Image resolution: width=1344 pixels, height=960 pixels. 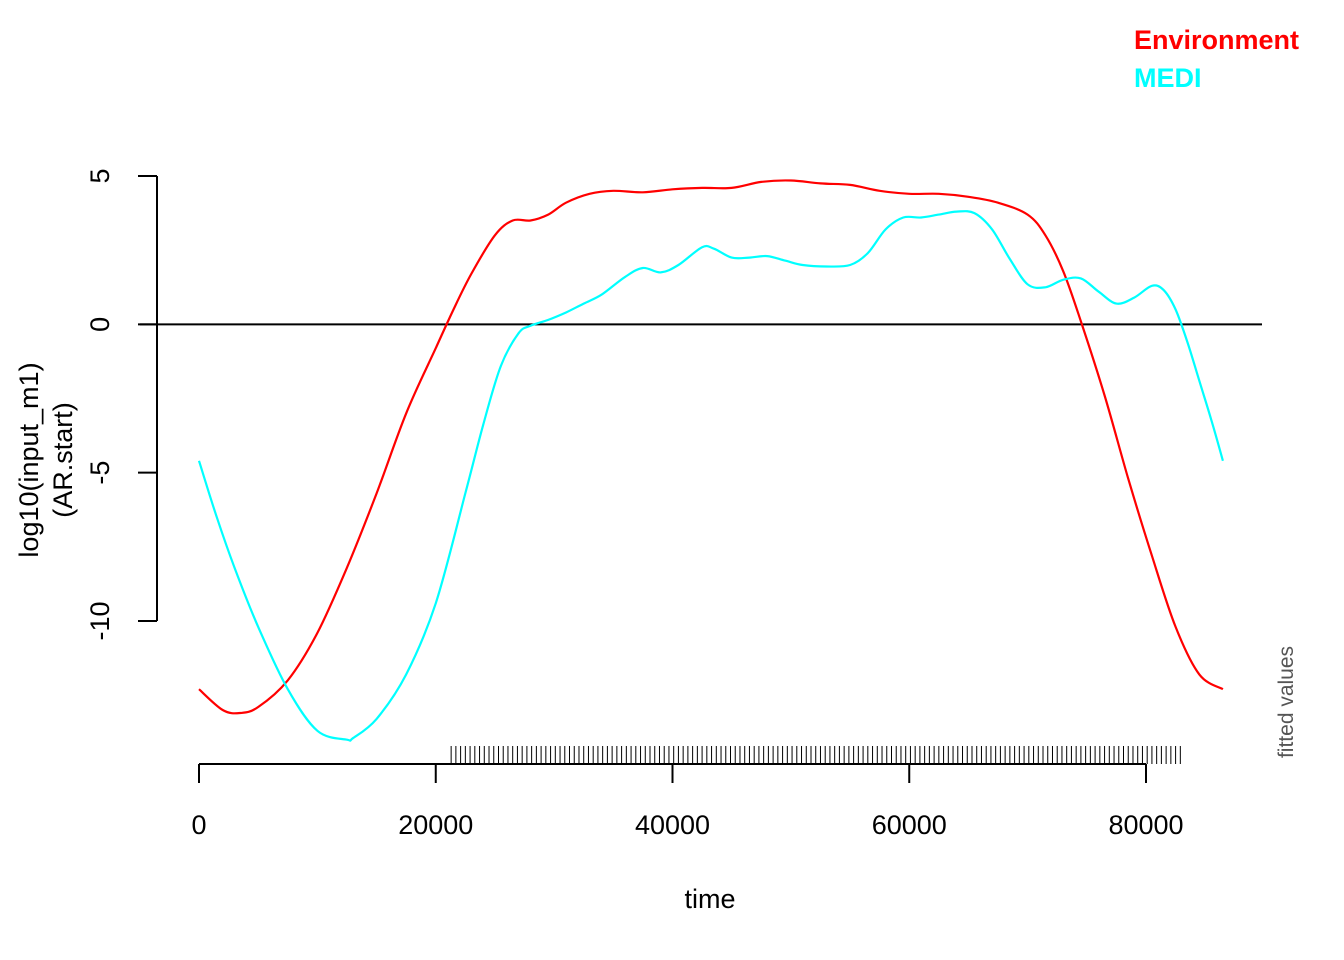 I want to click on rug-ticks, so click(x=815, y=755).